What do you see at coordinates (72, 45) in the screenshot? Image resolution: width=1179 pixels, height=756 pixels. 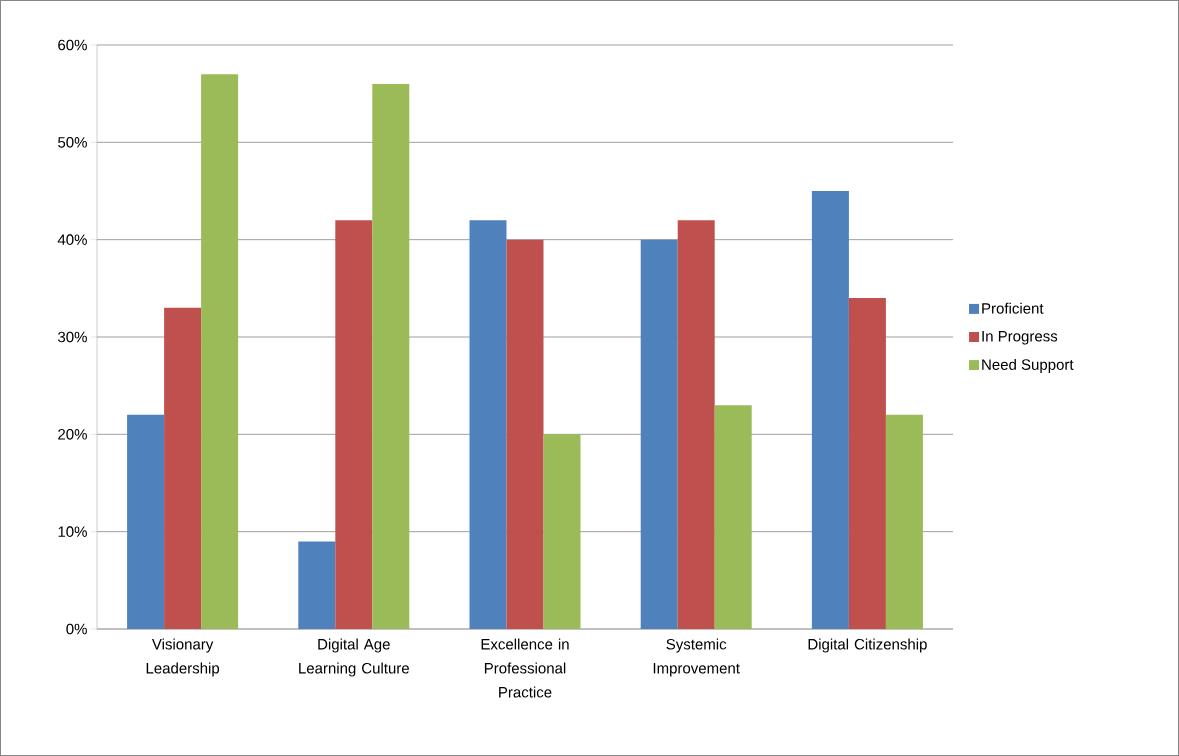 I see `y-tick-label: 60%` at bounding box center [72, 45].